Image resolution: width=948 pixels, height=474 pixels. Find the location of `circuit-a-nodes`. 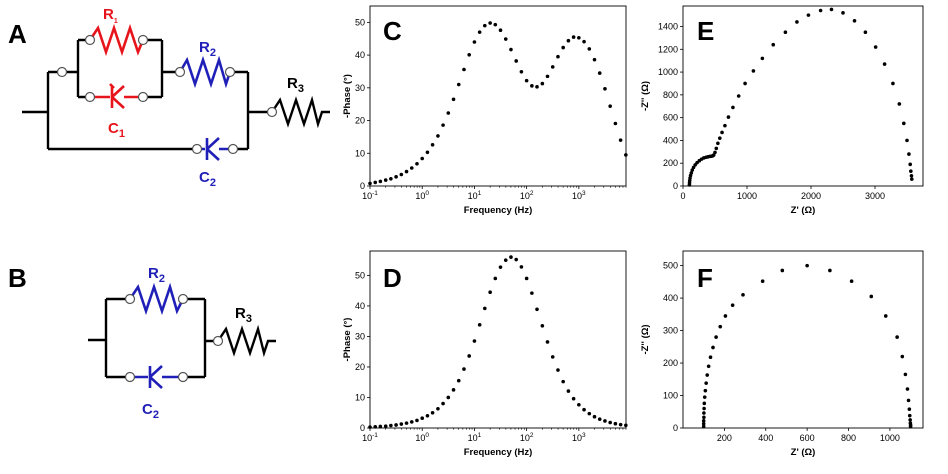

circuit-a-nodes is located at coordinates (167, 94).